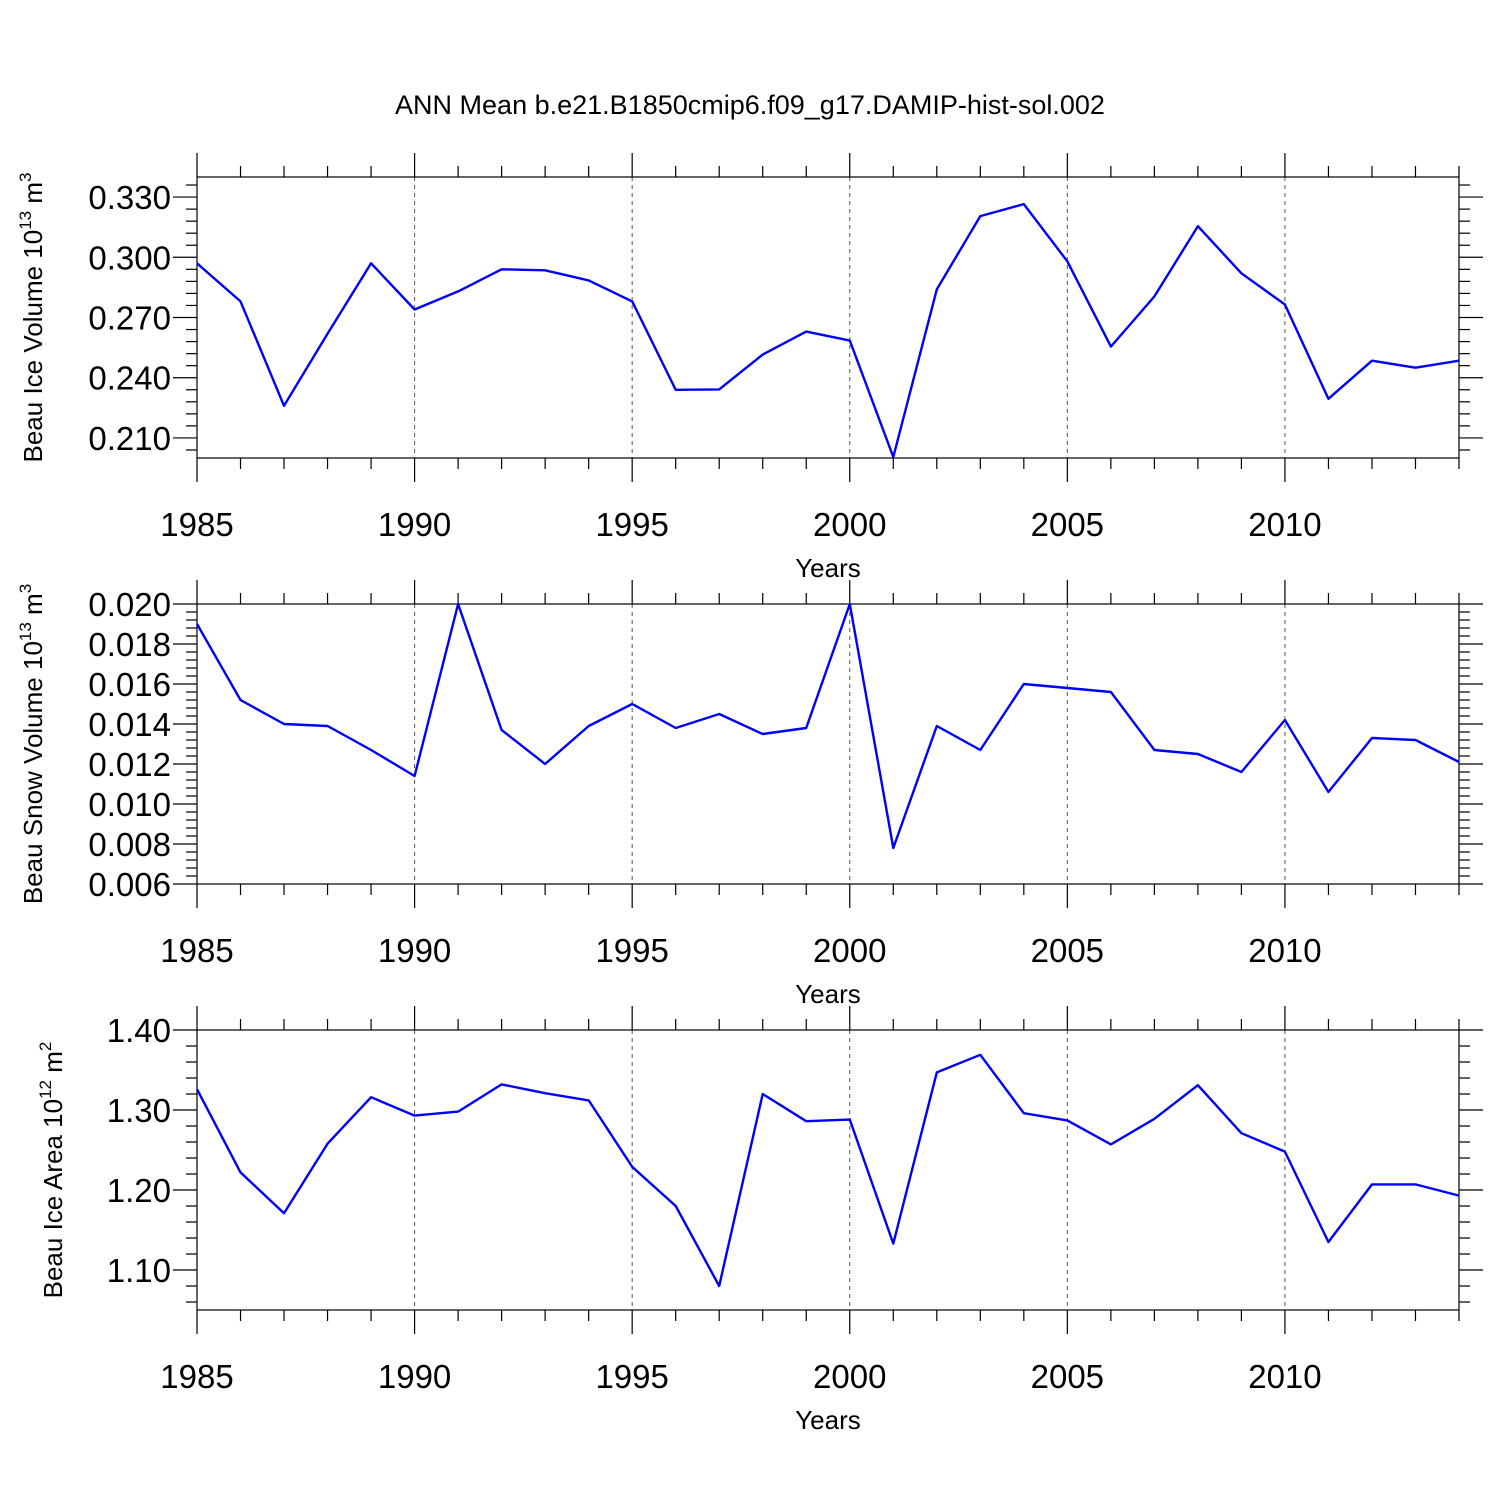  Describe the element at coordinates (53, 1198) in the screenshot. I see `y-axis-label-text: Beau Ice Area 10` at that location.